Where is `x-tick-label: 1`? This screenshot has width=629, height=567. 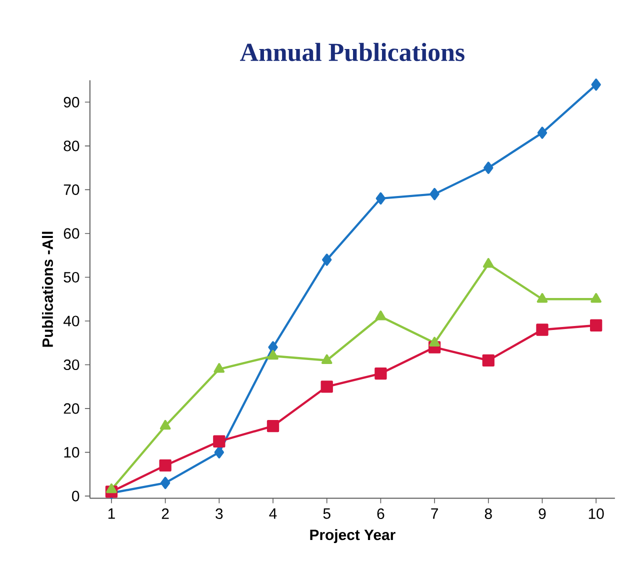 x-tick-label: 1 is located at coordinates (111, 513).